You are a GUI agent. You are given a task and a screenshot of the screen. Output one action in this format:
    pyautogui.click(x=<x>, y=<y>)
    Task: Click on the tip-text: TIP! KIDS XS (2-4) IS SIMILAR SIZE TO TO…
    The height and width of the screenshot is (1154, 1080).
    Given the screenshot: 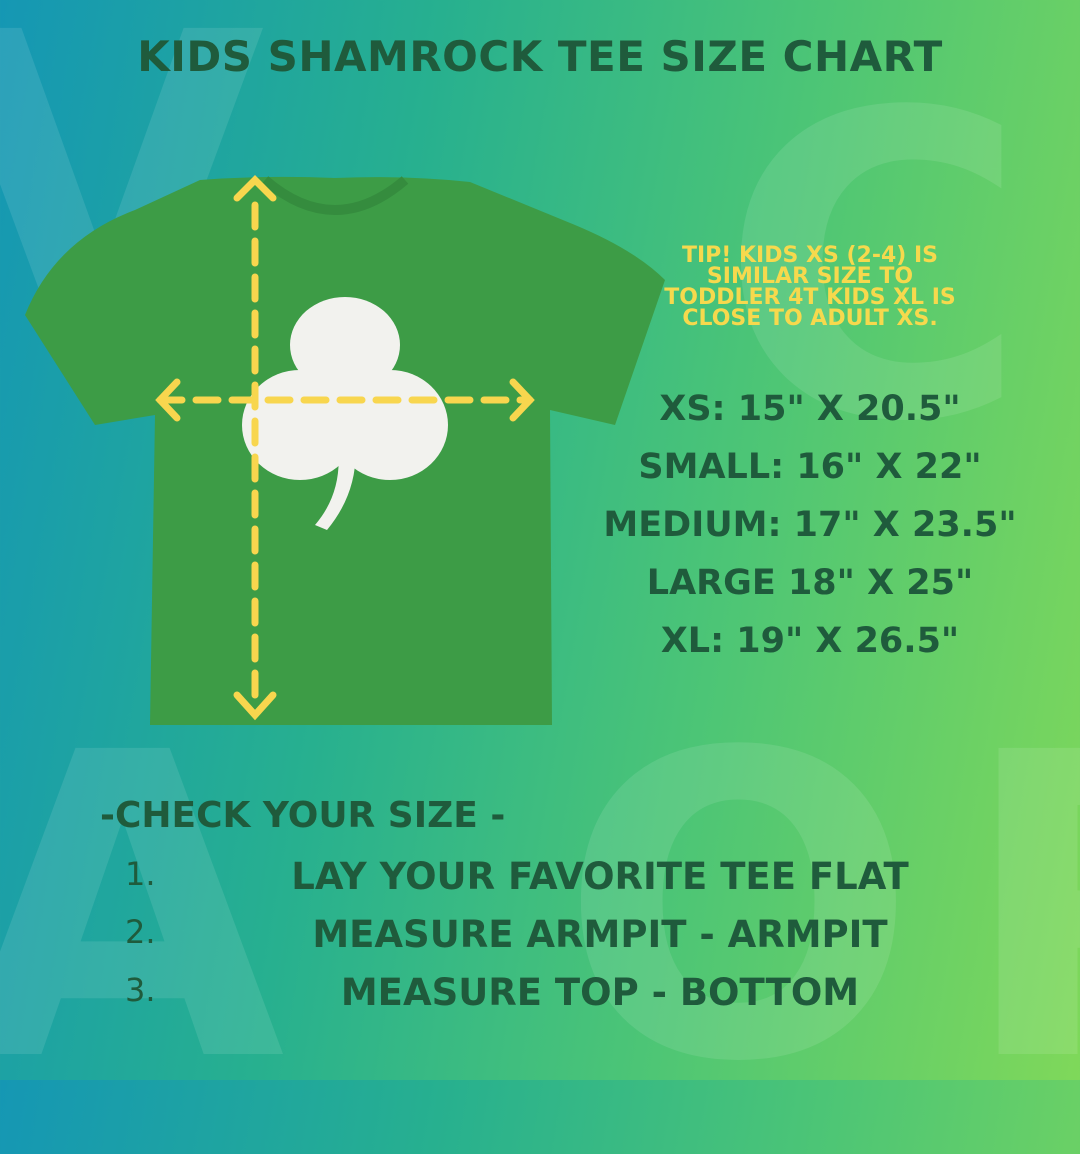 What is the action you would take?
    pyautogui.click(x=810, y=287)
    